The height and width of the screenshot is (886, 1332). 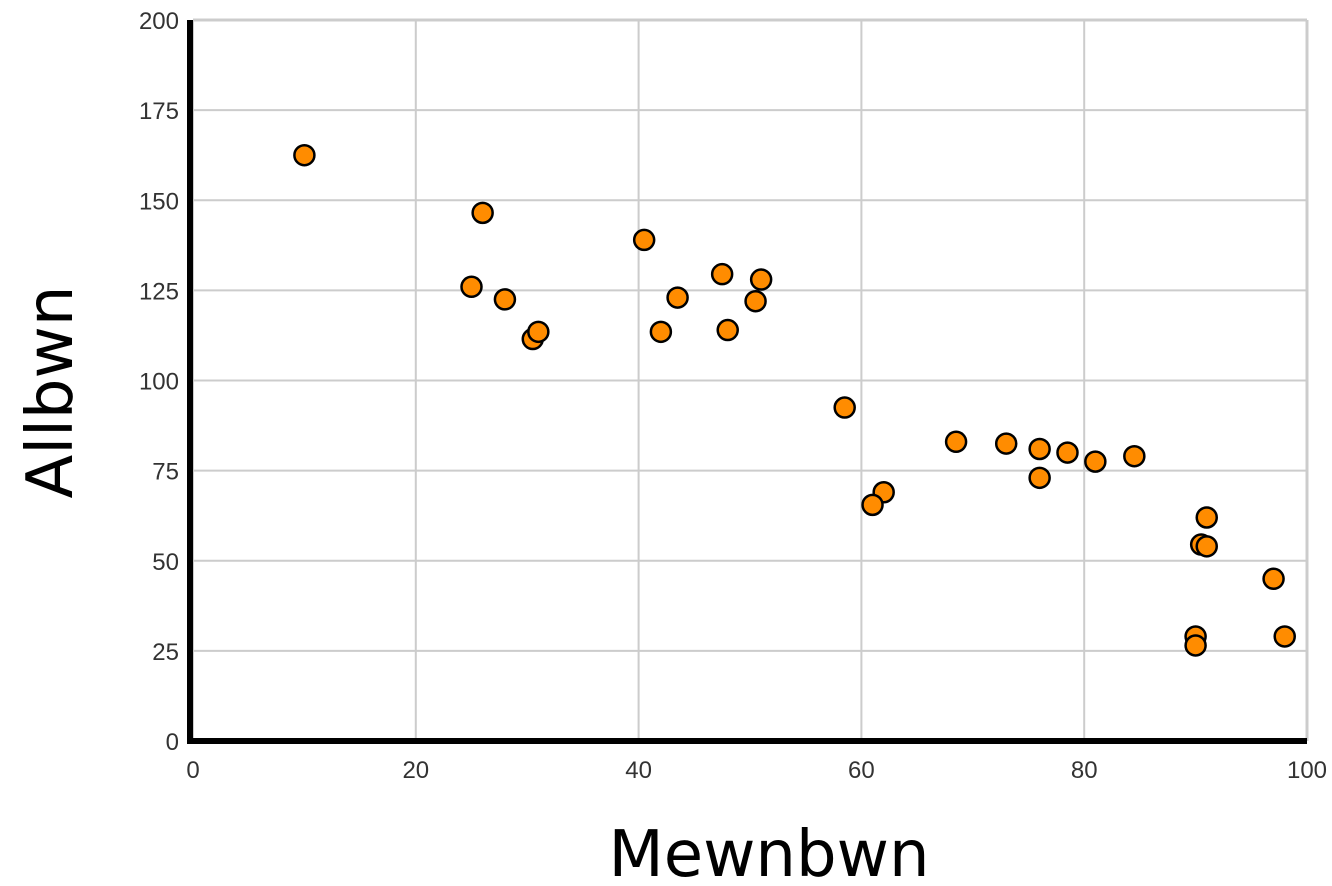 What do you see at coordinates (192, 770) in the screenshot?
I see `x-tick-label: 0` at bounding box center [192, 770].